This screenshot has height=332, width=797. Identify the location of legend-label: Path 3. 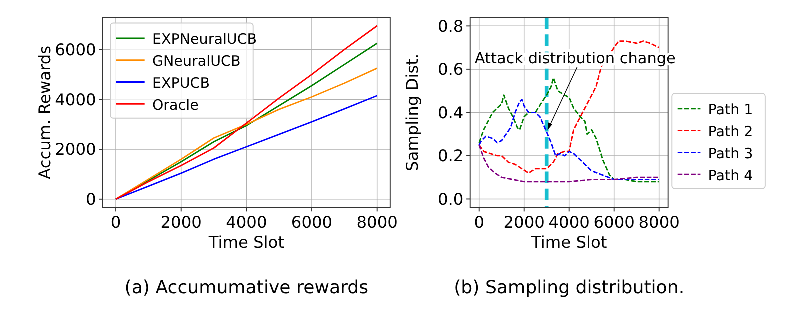
(731, 154).